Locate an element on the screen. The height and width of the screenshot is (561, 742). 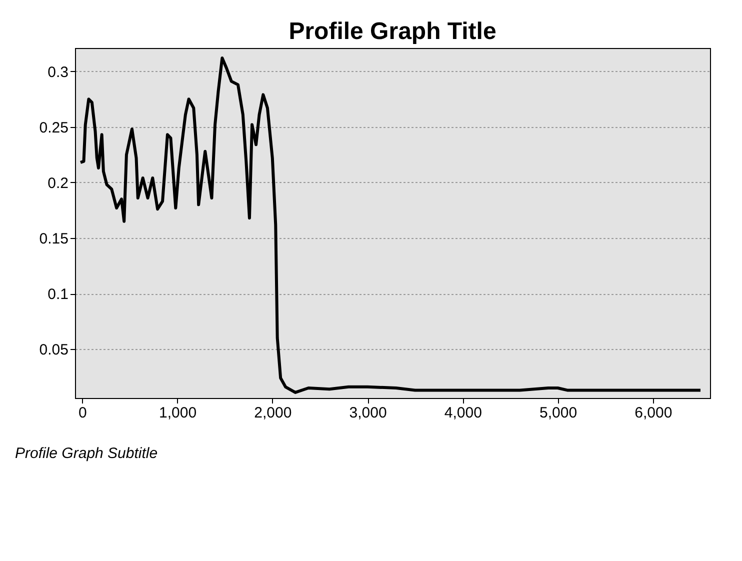
y-tick-label: 0.3 is located at coordinates (58, 72).